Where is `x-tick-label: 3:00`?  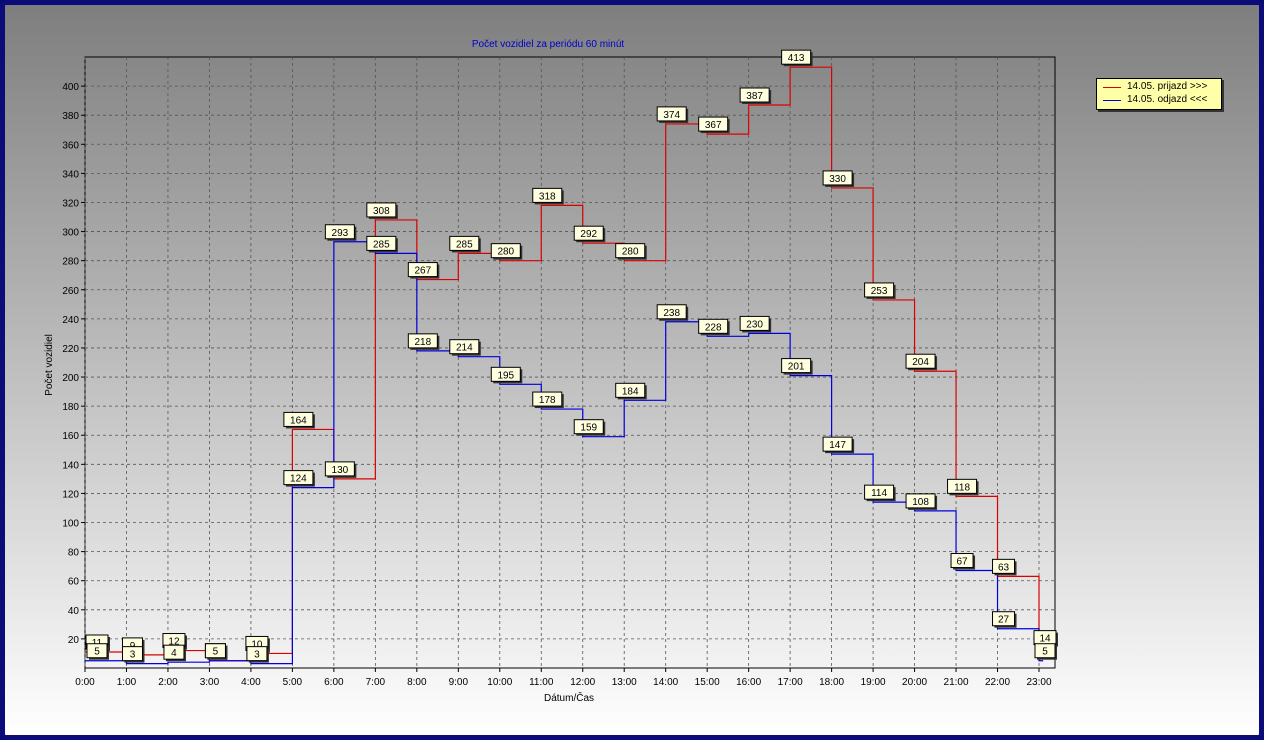
x-tick-label: 3:00 is located at coordinates (210, 682).